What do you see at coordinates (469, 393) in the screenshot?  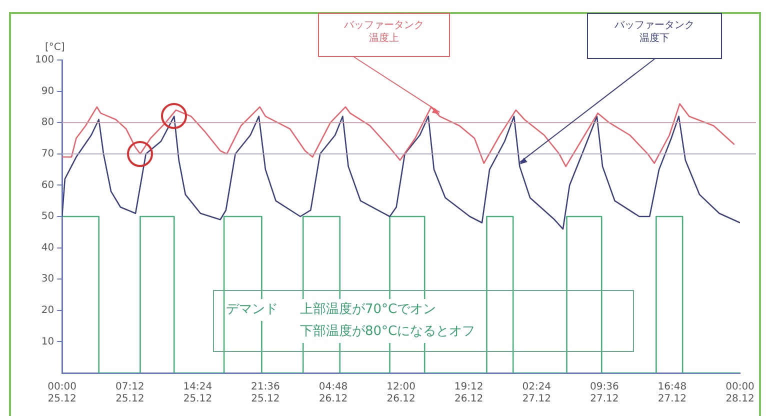 I see `x-tick-label: 19:12 26.12` at bounding box center [469, 393].